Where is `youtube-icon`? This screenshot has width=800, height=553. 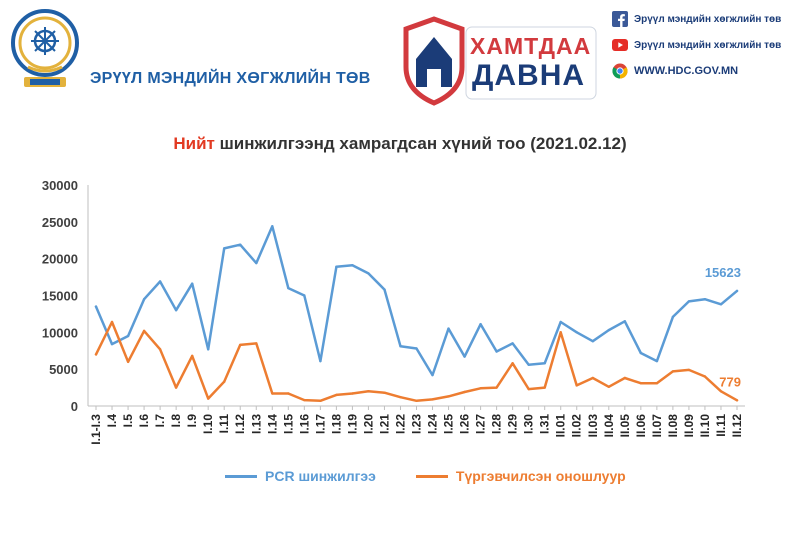
youtube-icon is located at coordinates (620, 45).